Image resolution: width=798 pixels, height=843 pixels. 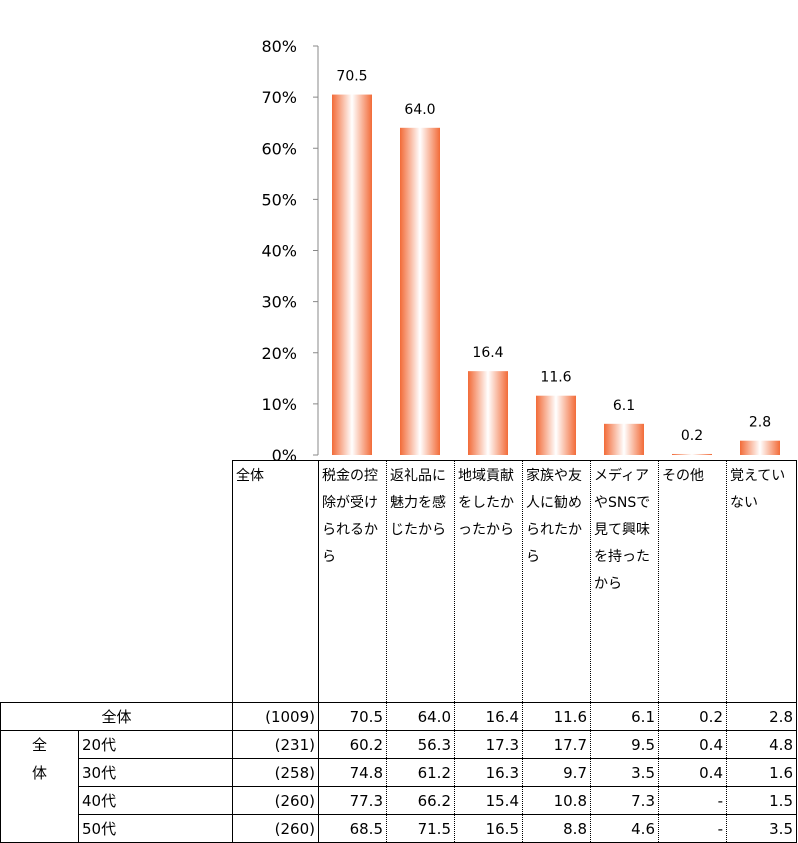 I want to click on cell-value: 10.8, so click(x=556, y=800).